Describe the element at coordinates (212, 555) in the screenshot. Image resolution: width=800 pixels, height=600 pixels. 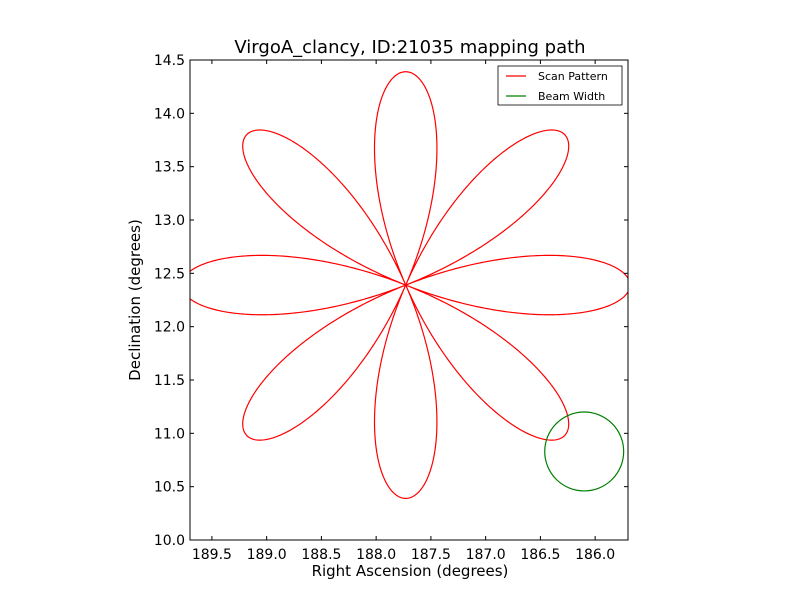
I see `x-tick-label: 189.5` at that location.